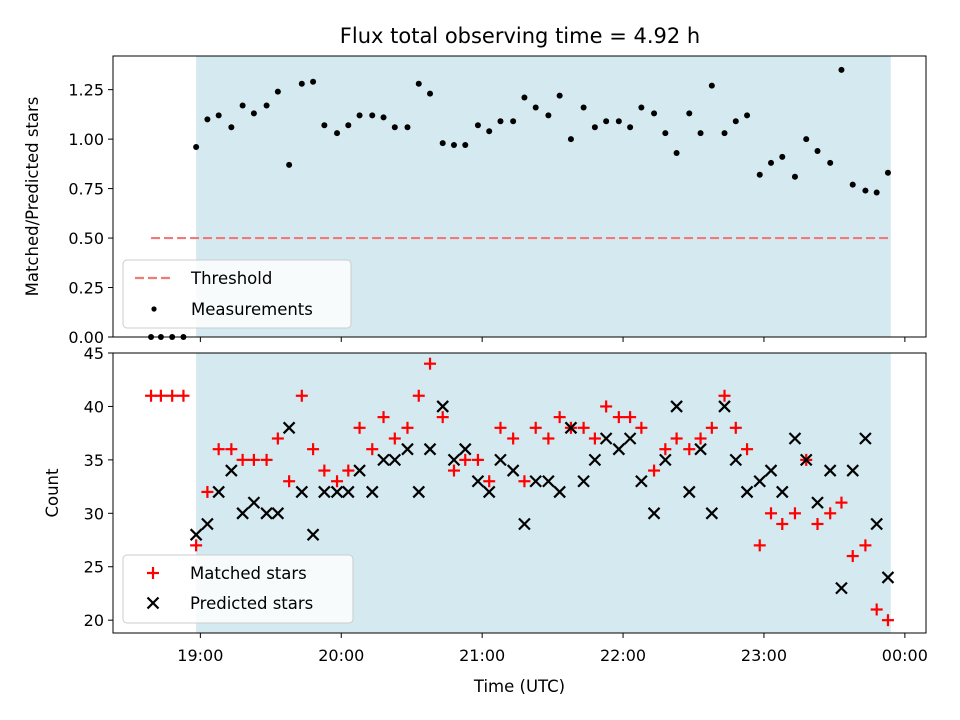 This screenshot has width=960, height=720. What do you see at coordinates (86, 90) in the screenshot?
I see `top-y-tick-label: 1.25` at bounding box center [86, 90].